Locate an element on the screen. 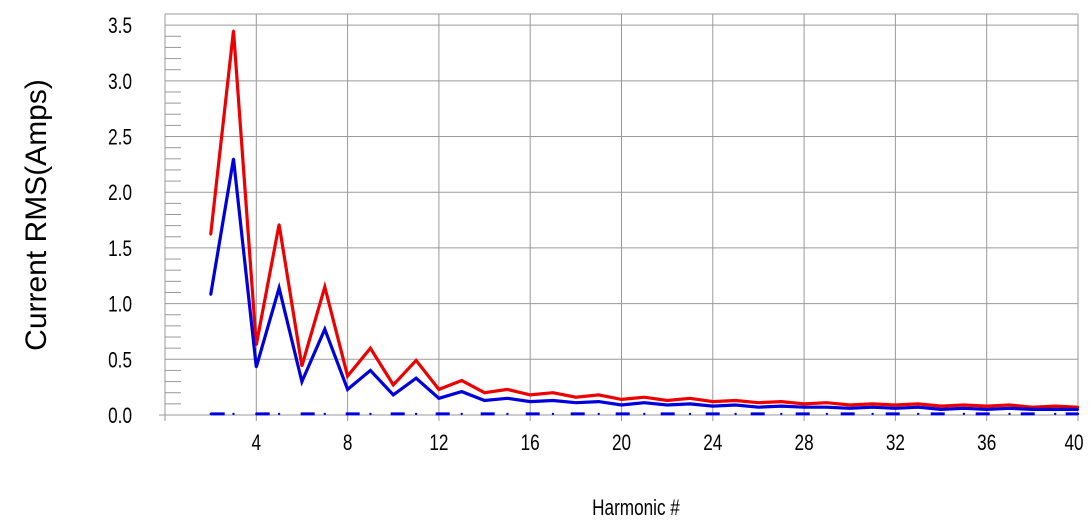  x-tick-label: 28 is located at coordinates (804, 443).